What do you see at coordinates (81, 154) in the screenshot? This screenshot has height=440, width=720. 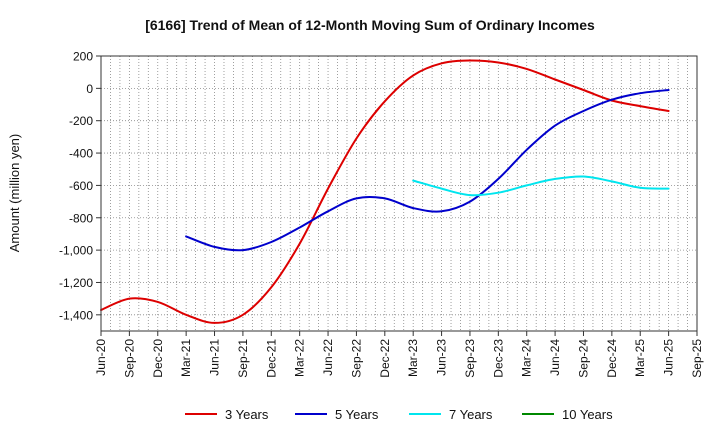 I see `y-tick-label: -400` at bounding box center [81, 154].